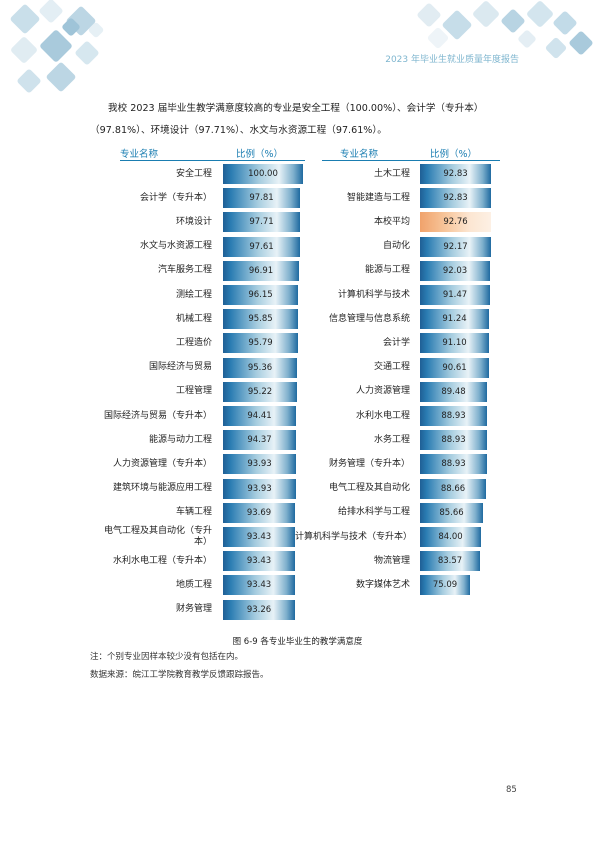 The height and width of the screenshot is (842, 595). What do you see at coordinates (263, 174) in the screenshot?
I see `bar-value-label: 100.00` at bounding box center [263, 174].